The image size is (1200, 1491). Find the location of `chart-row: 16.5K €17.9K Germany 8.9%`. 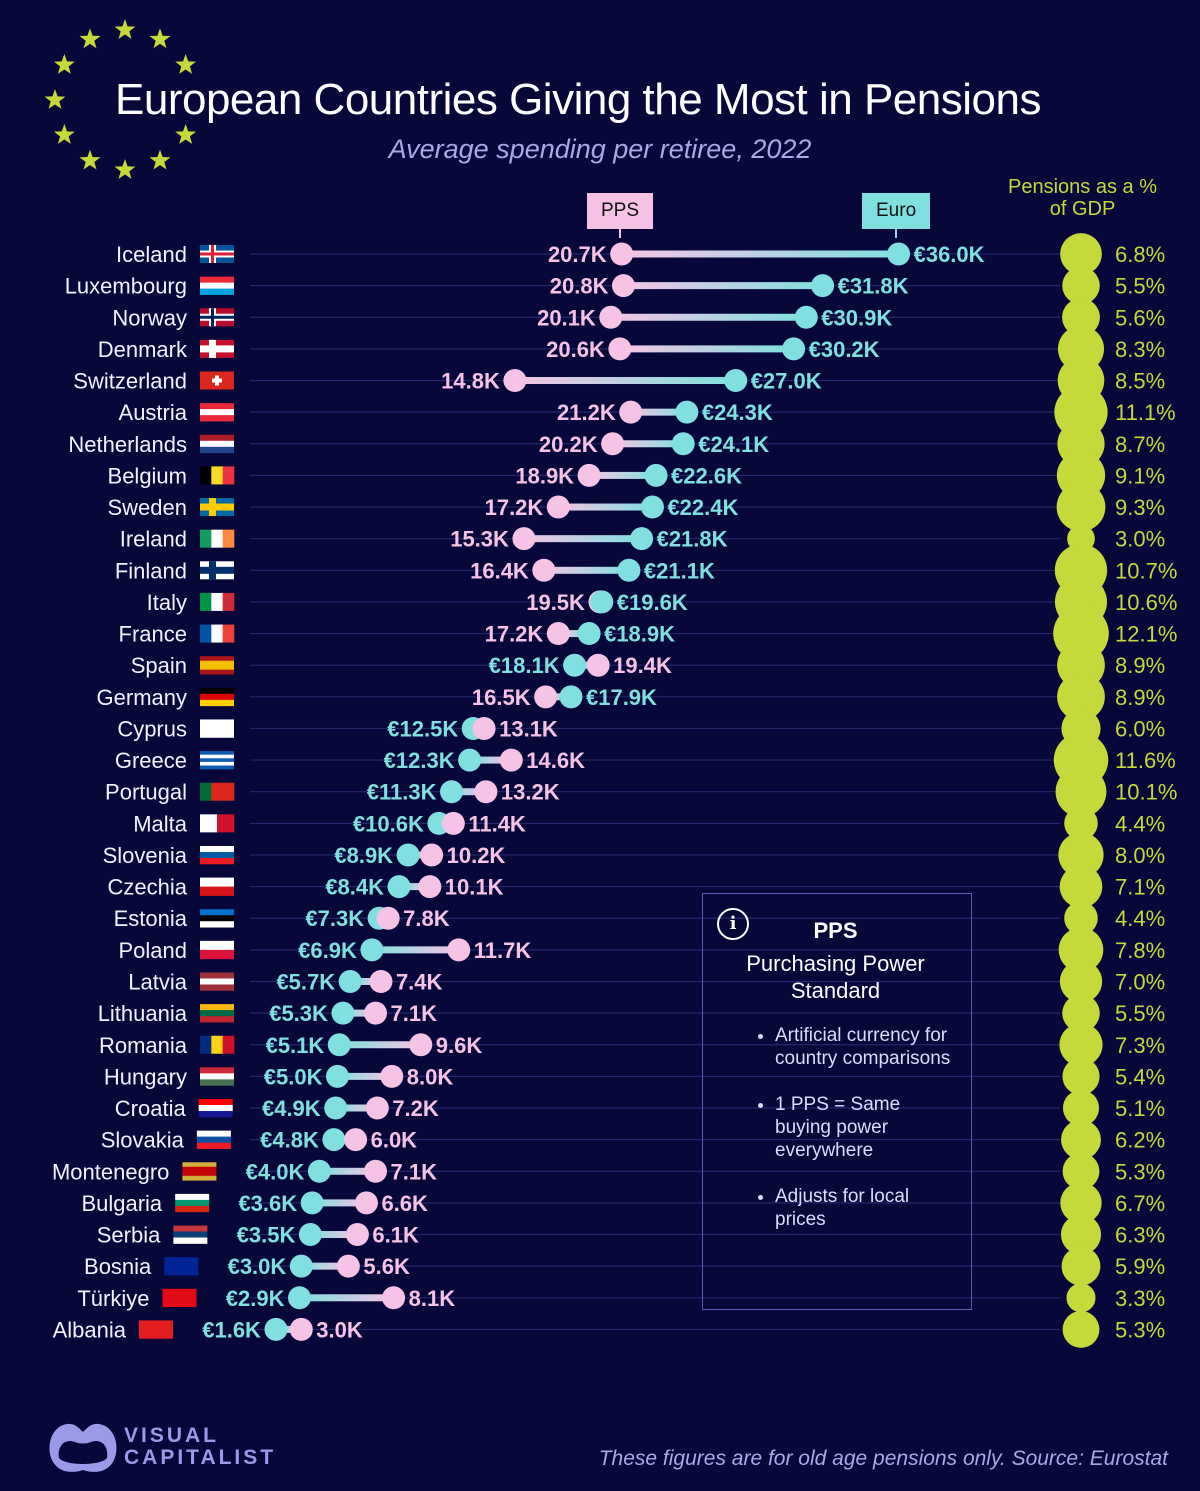

chart-row: 16.5K €17.9K Germany 8.9% is located at coordinates (631, 696).